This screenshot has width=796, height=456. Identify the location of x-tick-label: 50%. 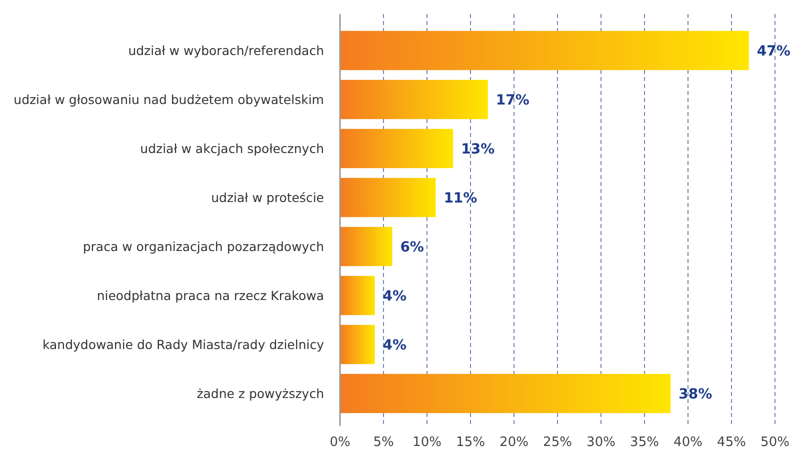
(775, 442).